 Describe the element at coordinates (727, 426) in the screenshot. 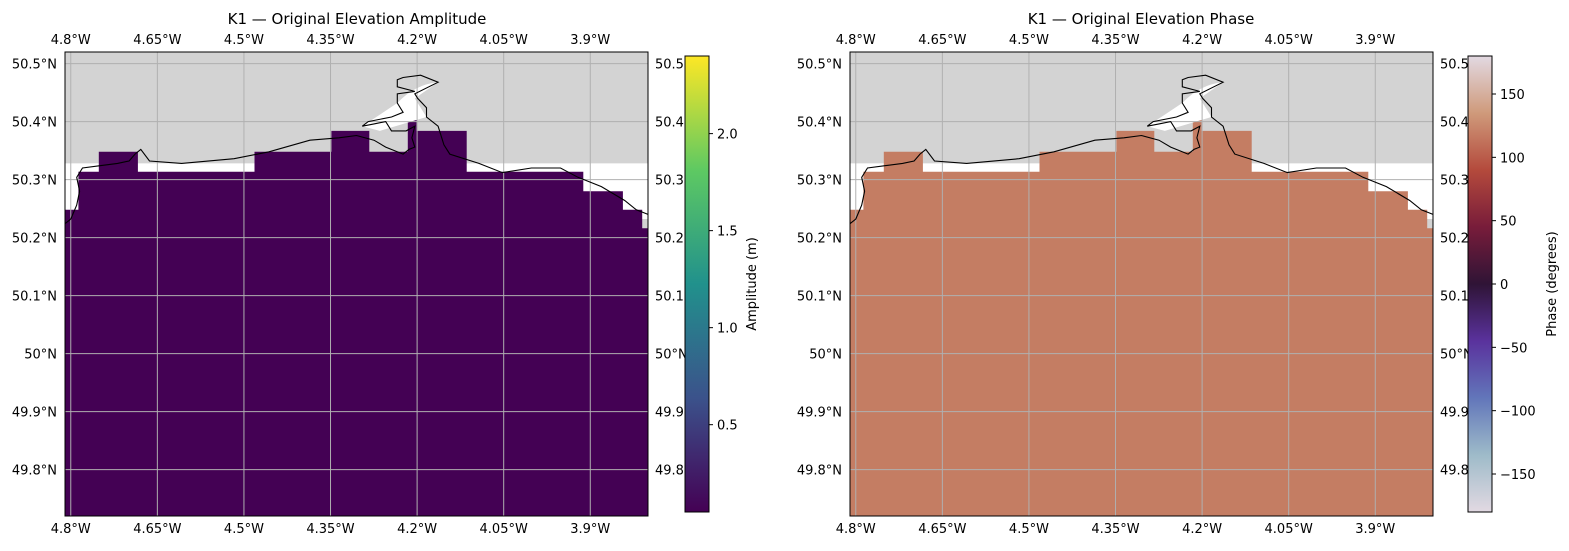

I see `colorbar-tick-label: 0.5` at that location.